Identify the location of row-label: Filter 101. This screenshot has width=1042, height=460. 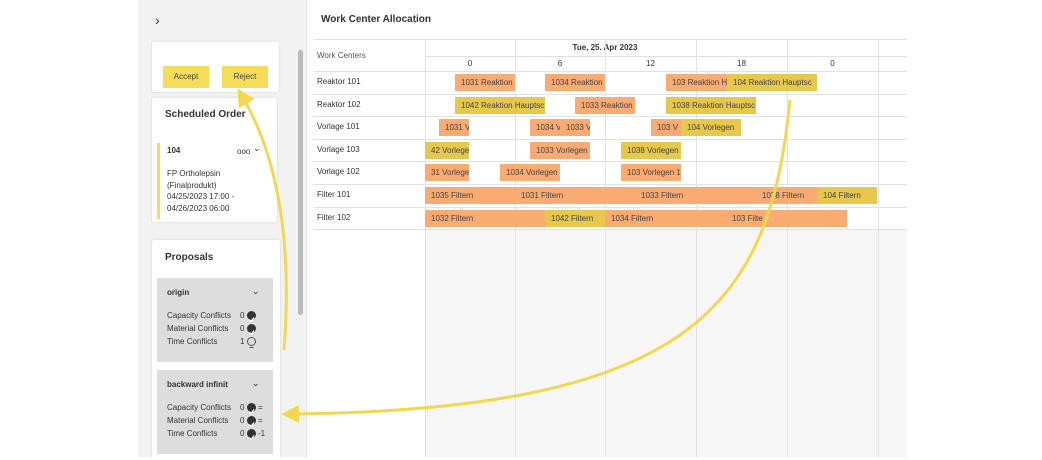
(334, 194).